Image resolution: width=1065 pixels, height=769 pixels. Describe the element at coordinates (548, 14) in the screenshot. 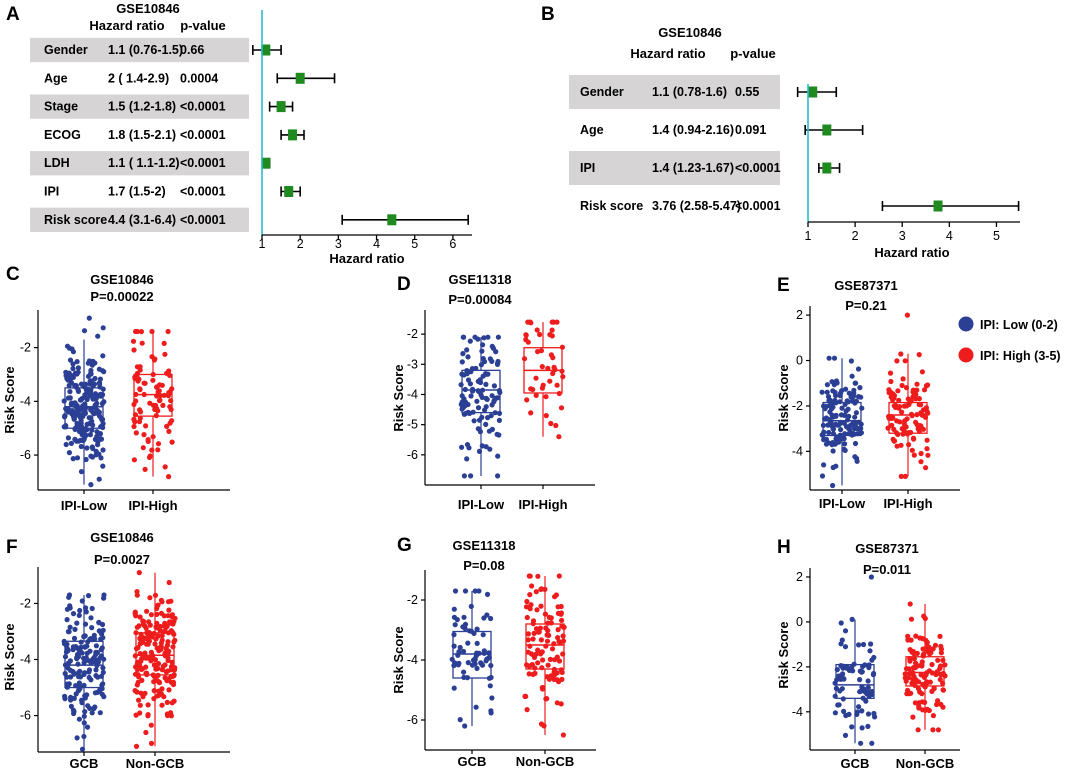

I see `panel-label-B: B` at that location.